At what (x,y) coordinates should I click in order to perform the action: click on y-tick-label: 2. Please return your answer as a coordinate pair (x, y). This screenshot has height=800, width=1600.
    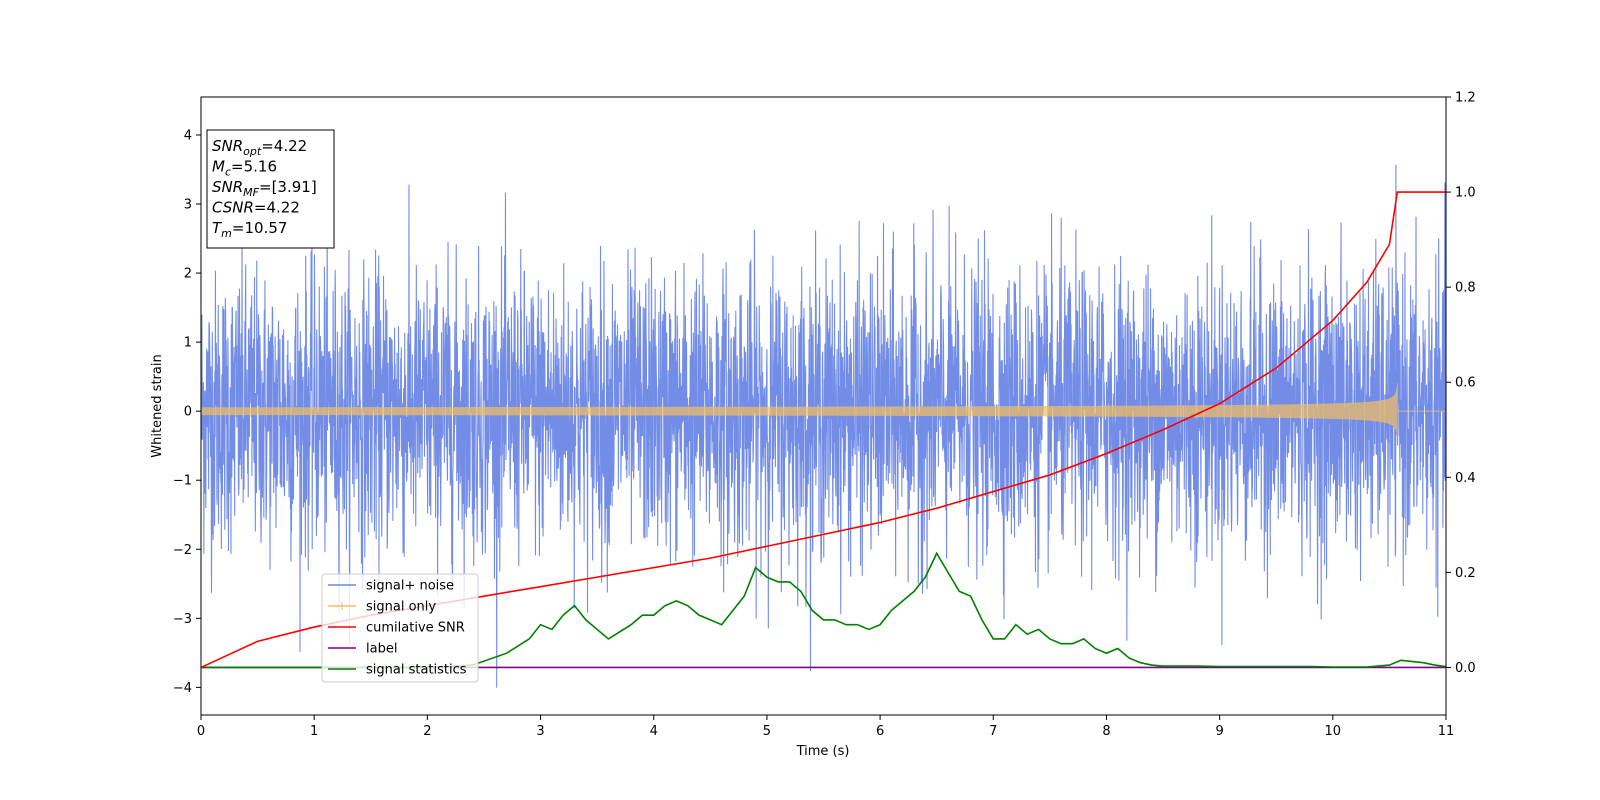
    Looking at the image, I should click on (188, 274).